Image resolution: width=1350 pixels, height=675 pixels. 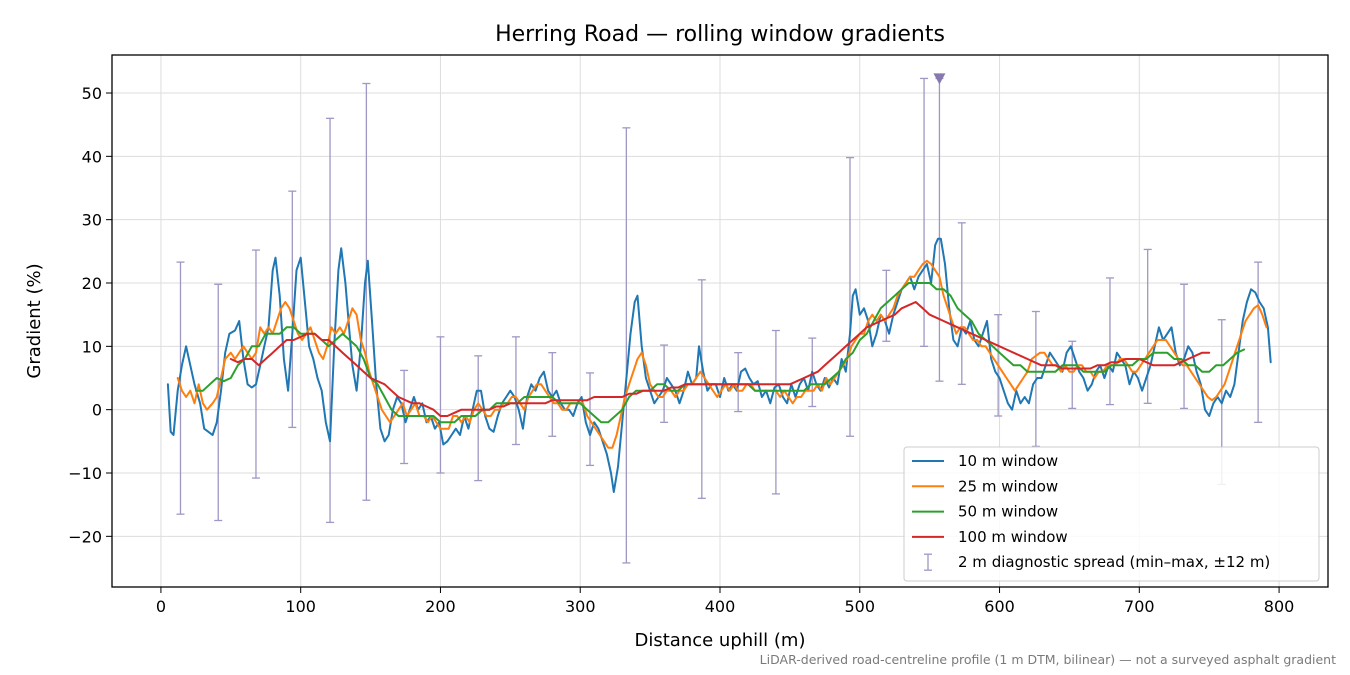 I want to click on y-axis-label: Gradient (%), so click(x=34, y=320).